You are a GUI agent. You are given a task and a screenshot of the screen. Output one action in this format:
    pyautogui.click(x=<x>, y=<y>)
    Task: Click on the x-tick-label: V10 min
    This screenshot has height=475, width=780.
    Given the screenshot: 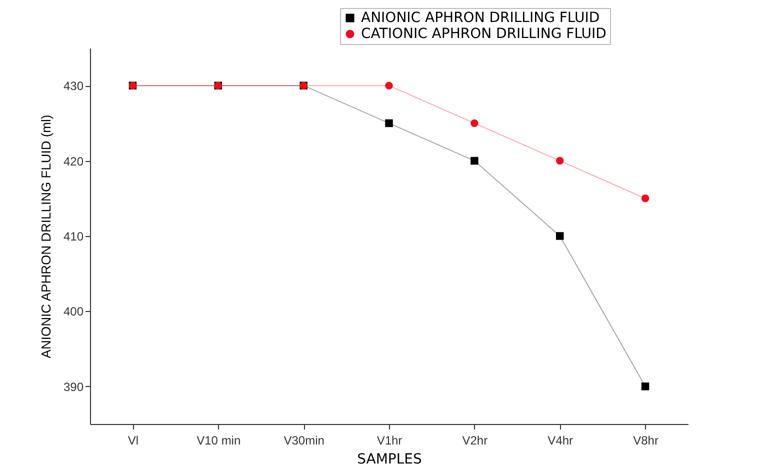 What is the action you would take?
    pyautogui.click(x=218, y=441)
    